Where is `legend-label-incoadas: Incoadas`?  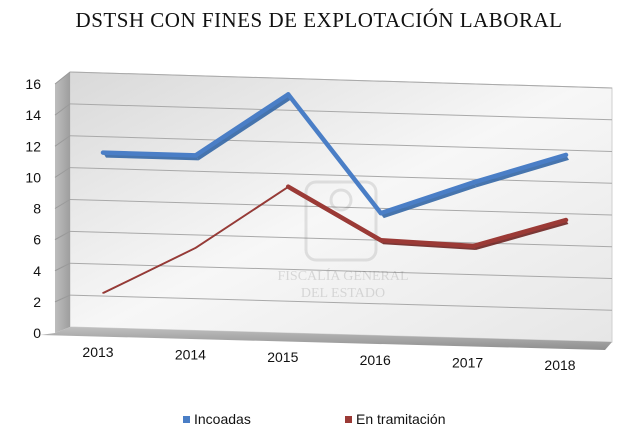
legend-label-incoadas: Incoadas is located at coordinates (222, 419).